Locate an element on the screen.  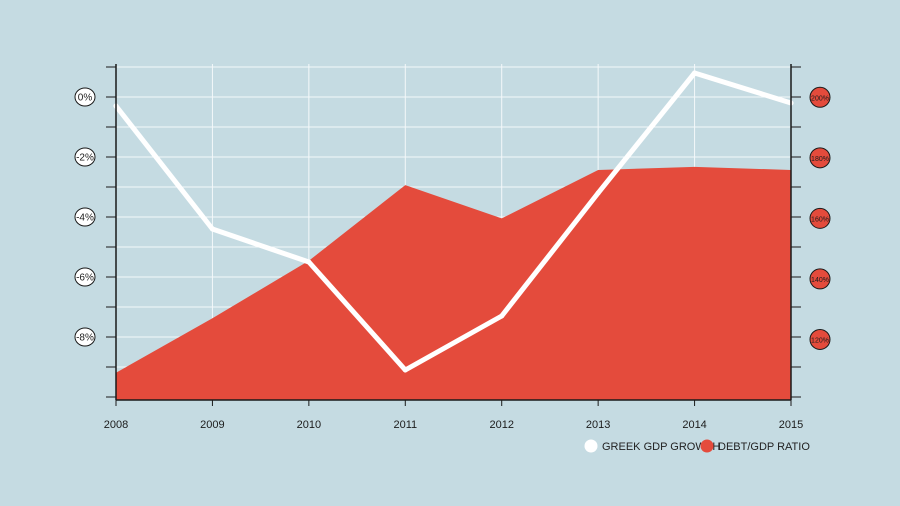
y-left-tick-label: -8% is located at coordinates (85, 338).